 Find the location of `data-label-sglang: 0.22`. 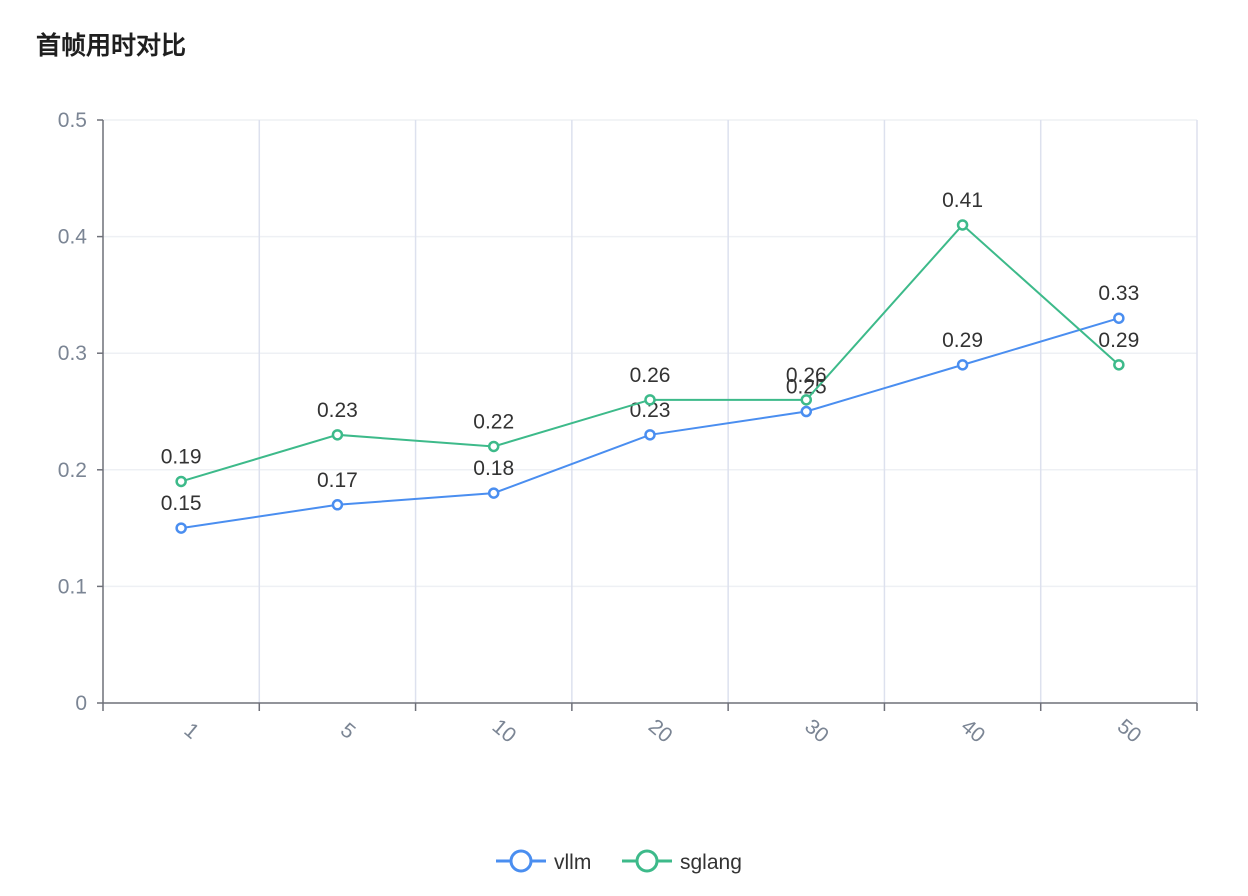

data-label-sglang: 0.22 is located at coordinates (493, 421).